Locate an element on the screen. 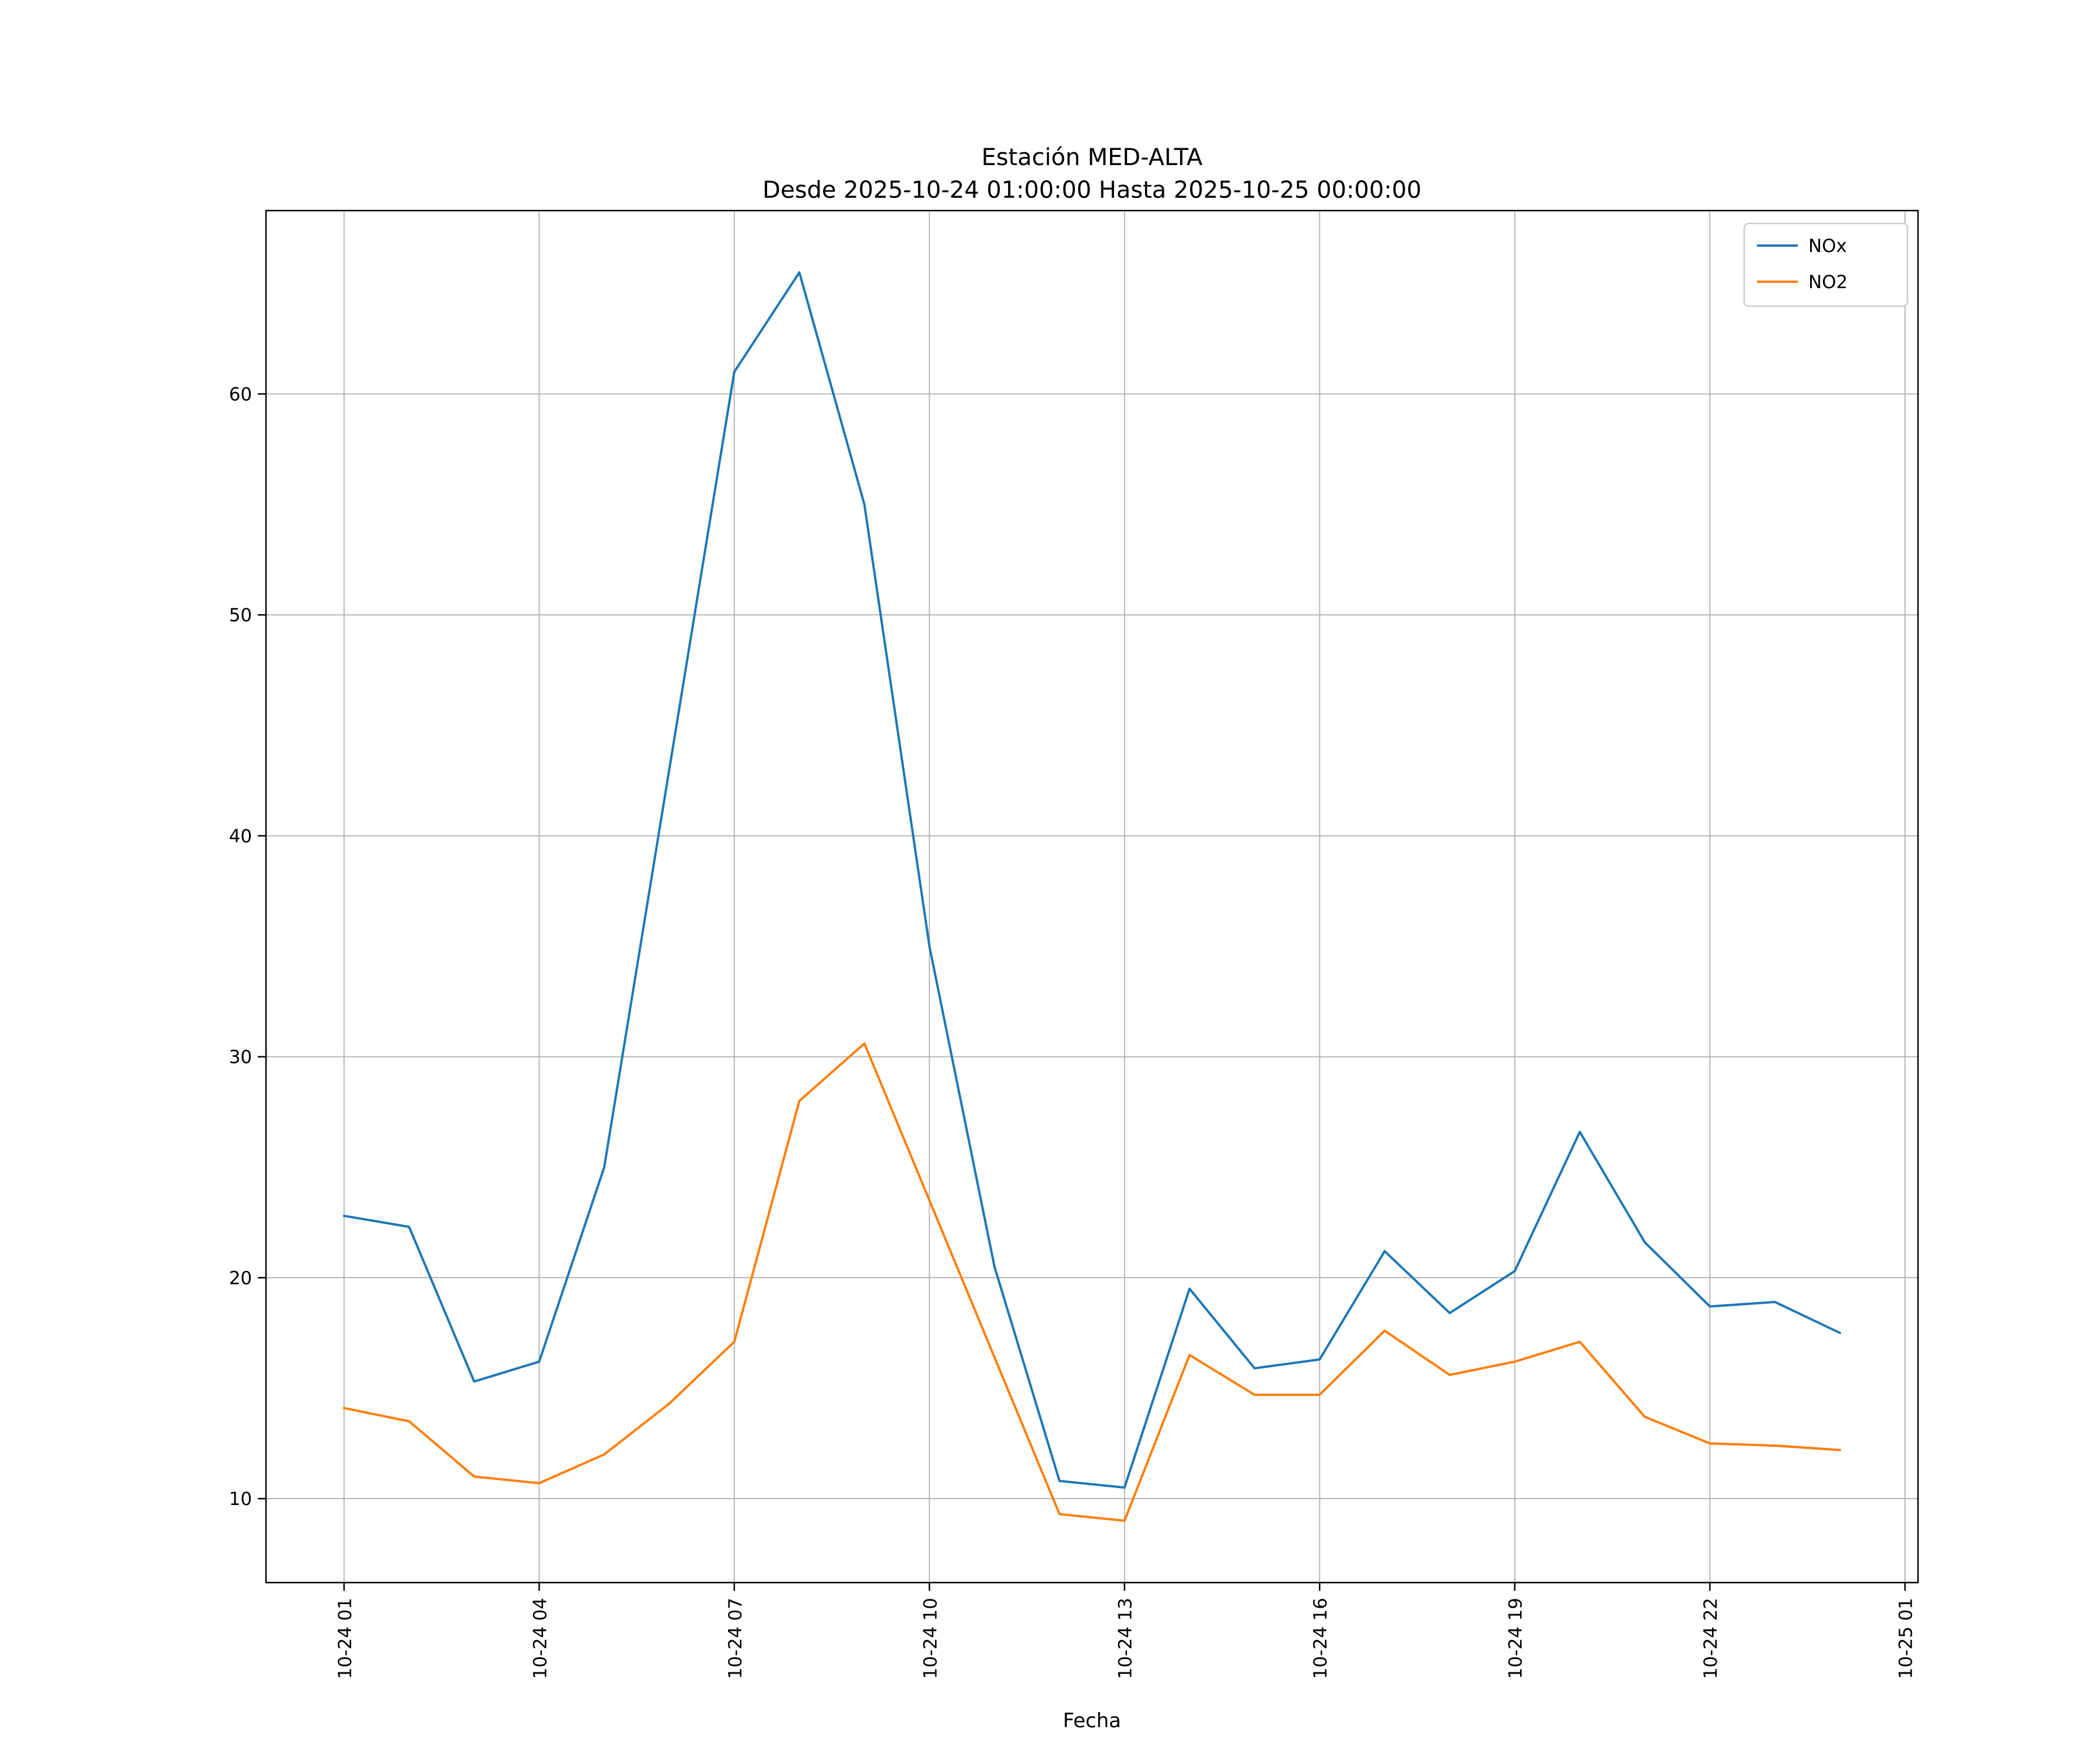 The height and width of the screenshot is (1750, 2100). legend: NOx NO2 is located at coordinates (1826, 264).